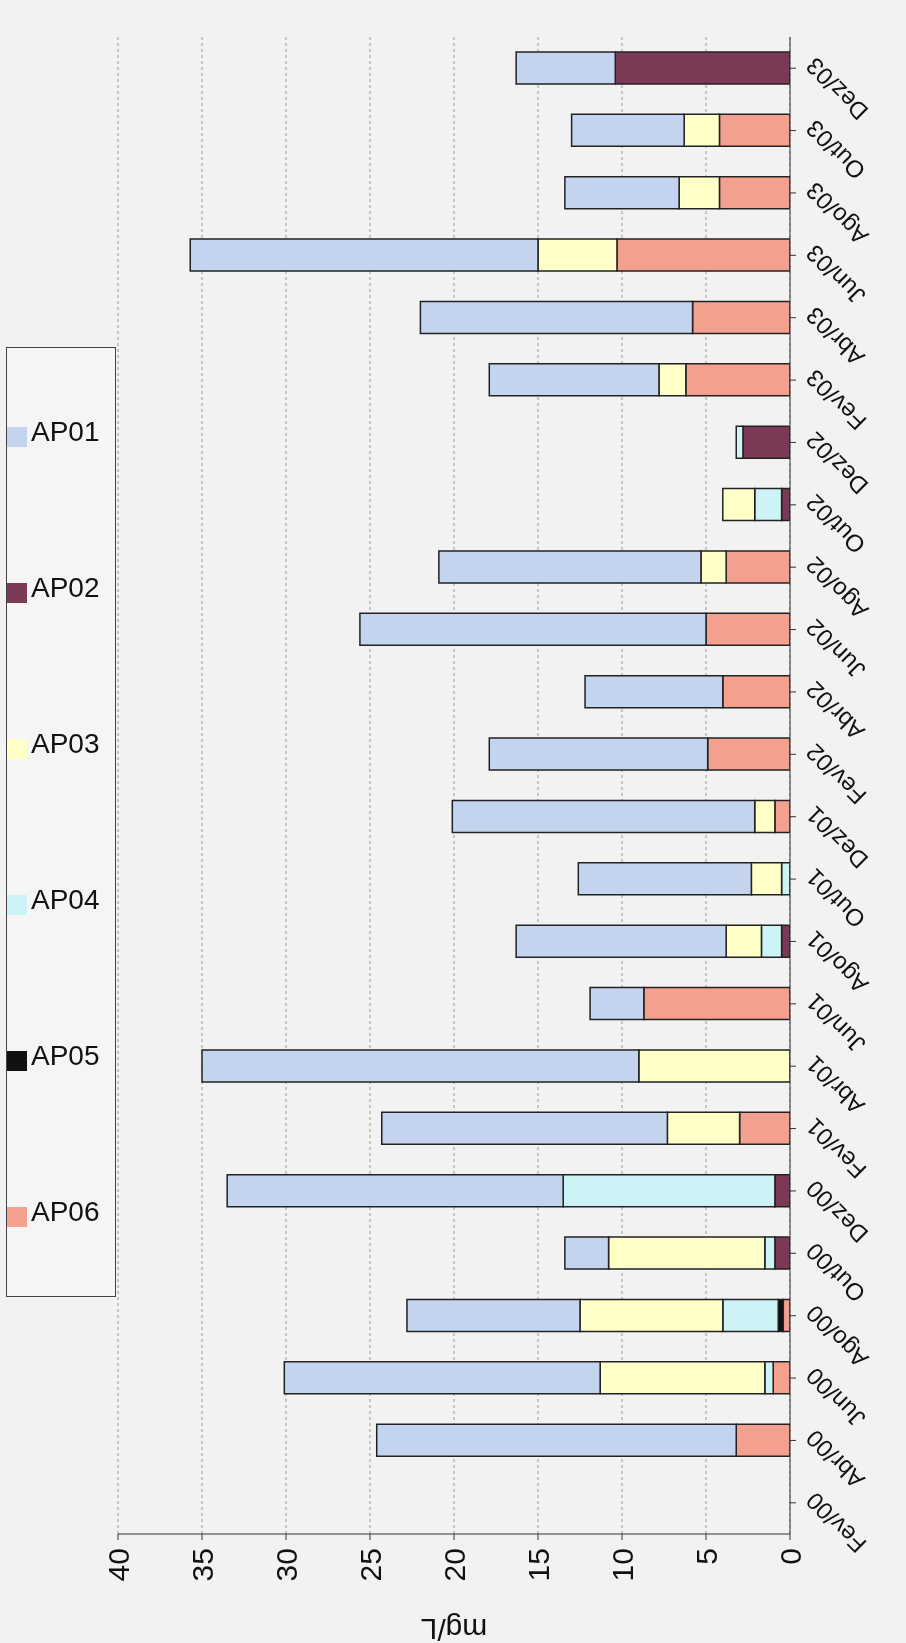 Image resolution: width=906 pixels, height=1643 pixels. What do you see at coordinates (370, 1565) in the screenshot?
I see `x-tick-label: 25` at bounding box center [370, 1565].